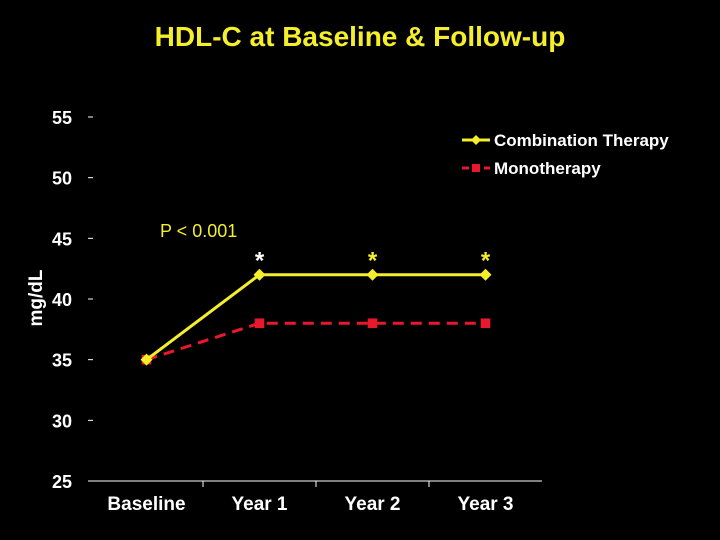 The image size is (720, 540). What do you see at coordinates (547, 168) in the screenshot?
I see `legend-label: Monotherapy` at bounding box center [547, 168].